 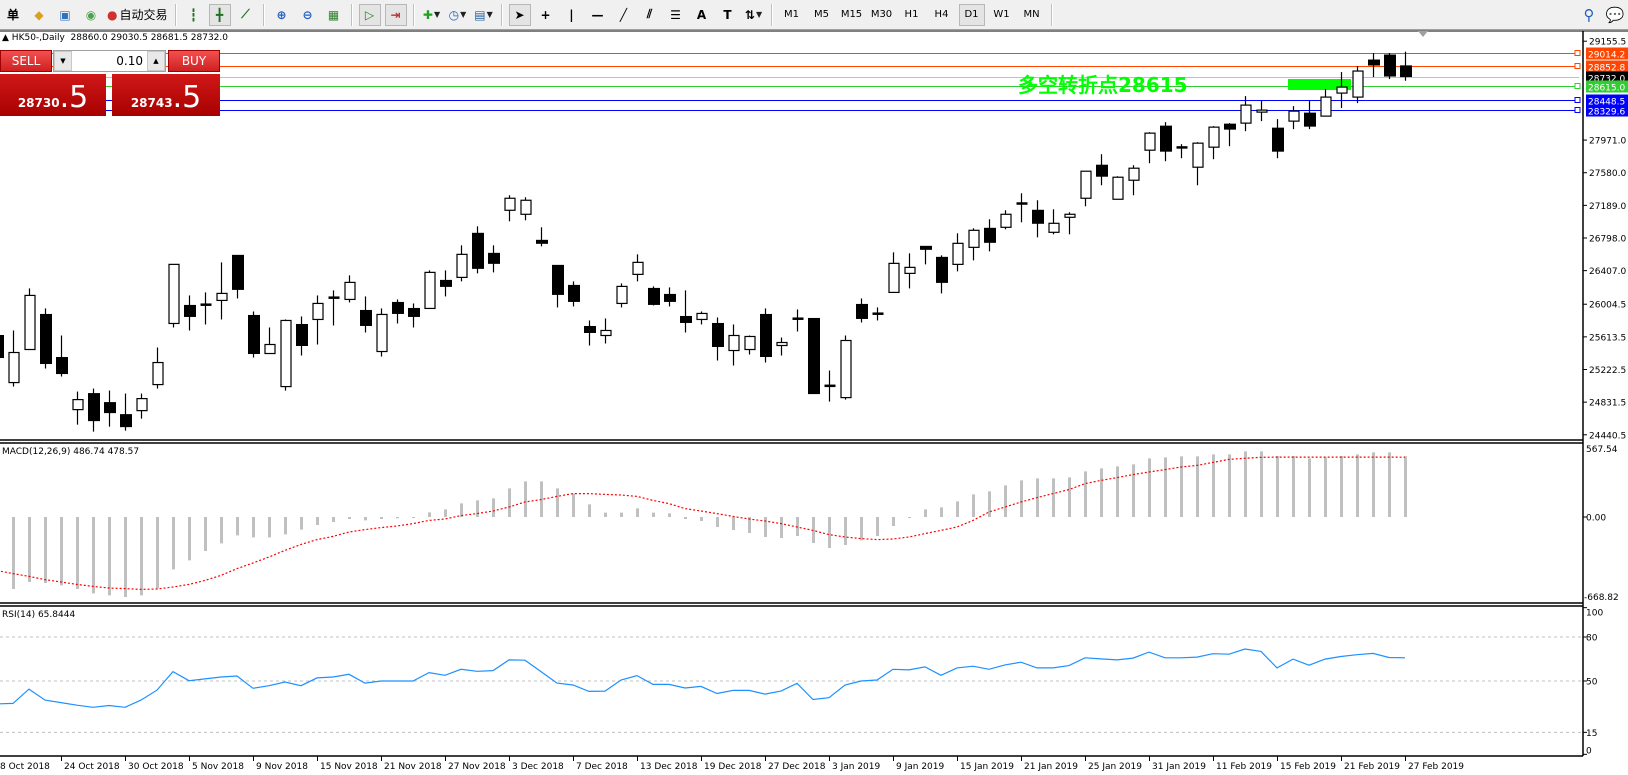 I want to click on timeframe-h4-button: H4, so click(x=941, y=14).